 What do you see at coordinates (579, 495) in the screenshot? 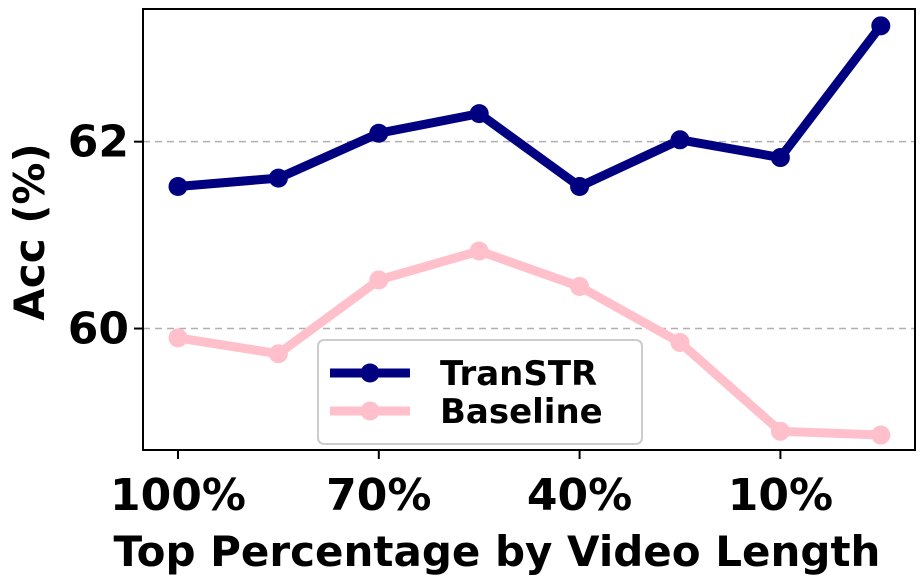
I see `x-tick-label-2: 40%` at bounding box center [579, 495].